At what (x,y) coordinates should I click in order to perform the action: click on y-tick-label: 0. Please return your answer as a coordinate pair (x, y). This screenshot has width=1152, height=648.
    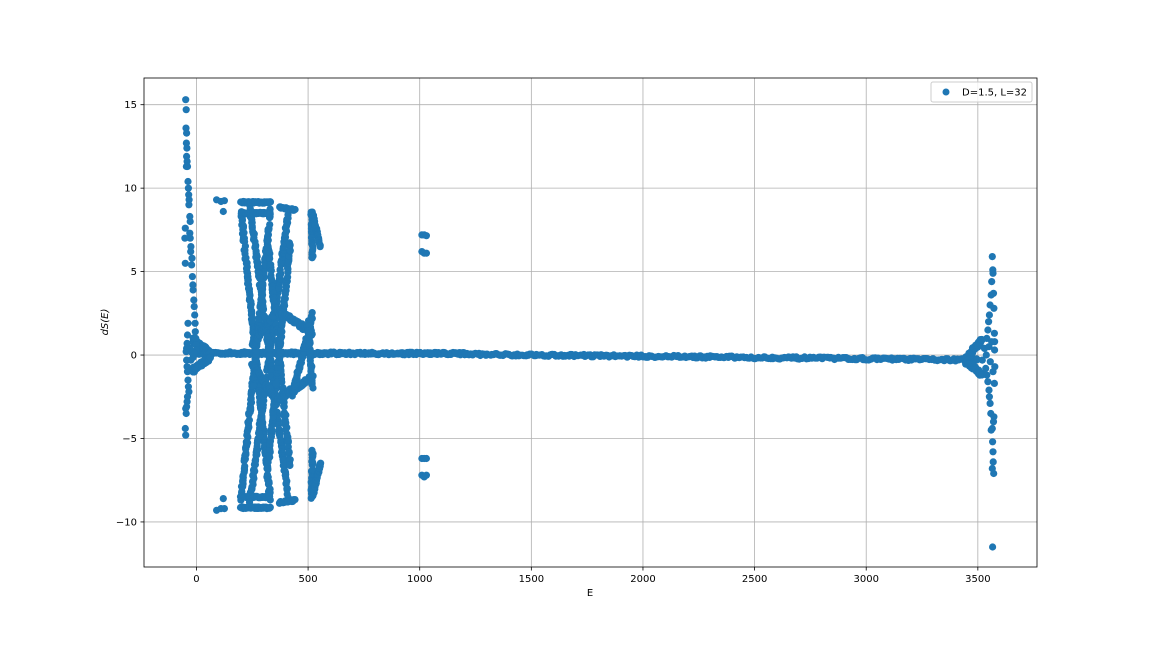
    Looking at the image, I should click on (134, 356).